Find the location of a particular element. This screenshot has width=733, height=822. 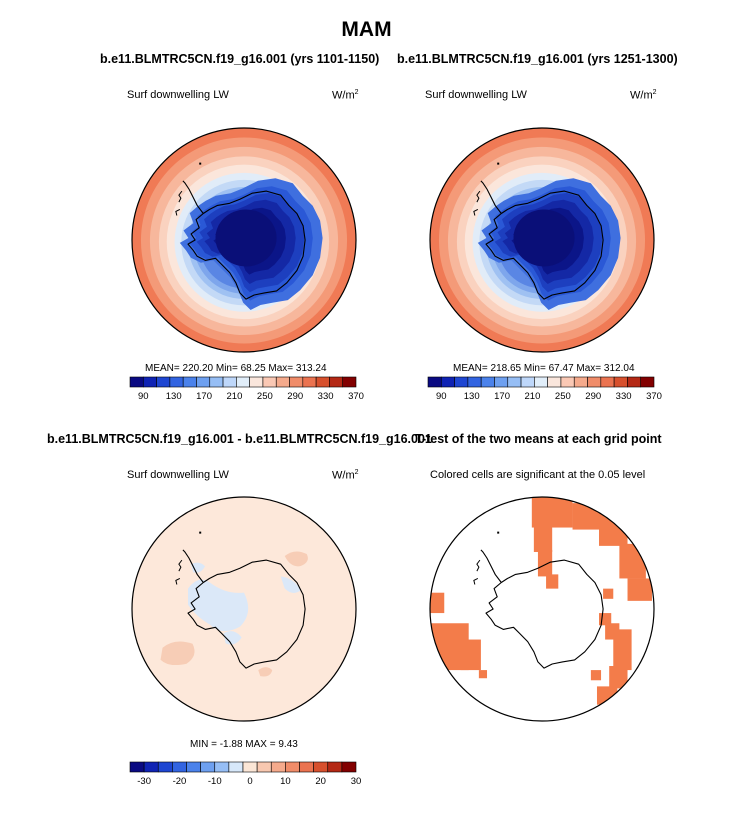

panel-3-map is located at coordinates (244, 609).